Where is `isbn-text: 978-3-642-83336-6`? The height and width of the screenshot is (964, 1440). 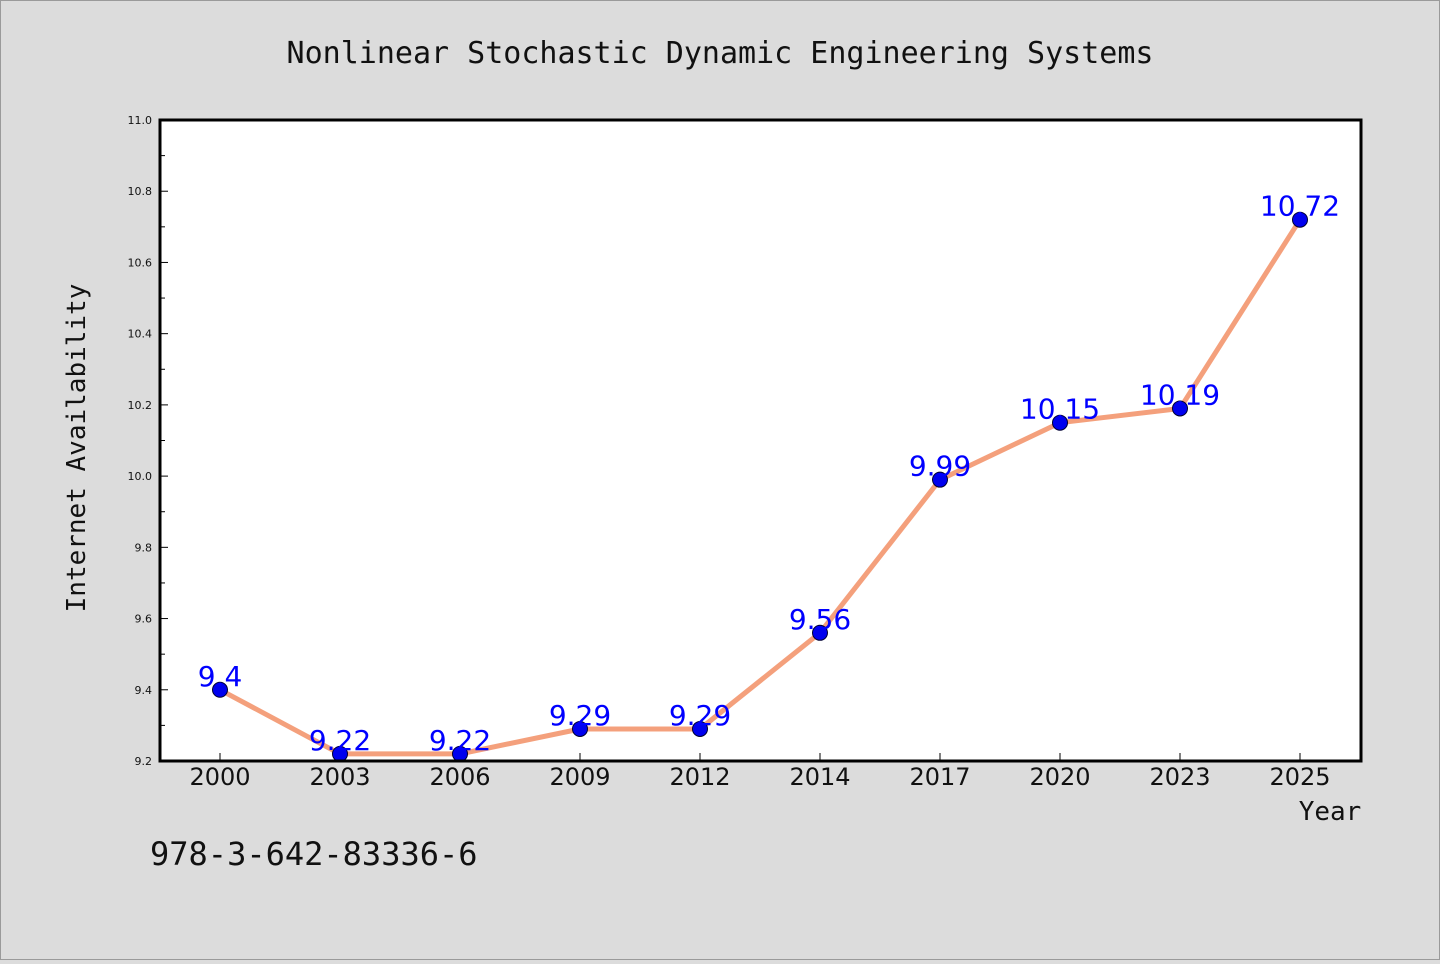 isbn-text: 978-3-642-83336-6 is located at coordinates (314, 854).